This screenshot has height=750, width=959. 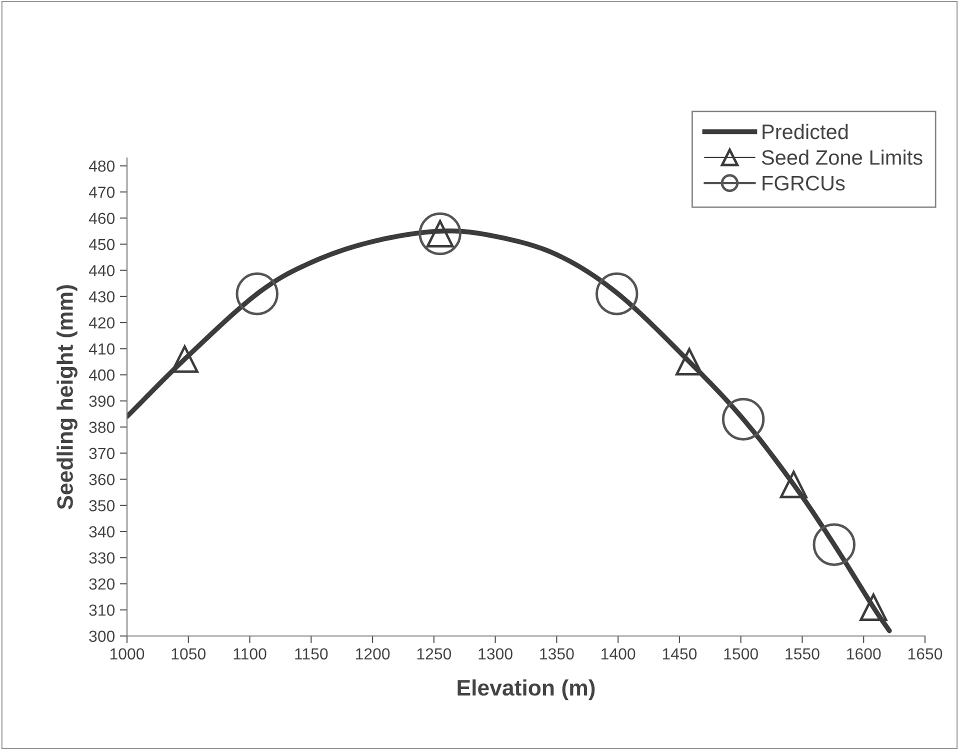 I want to click on y-tick-label: 410, so click(x=101, y=349).